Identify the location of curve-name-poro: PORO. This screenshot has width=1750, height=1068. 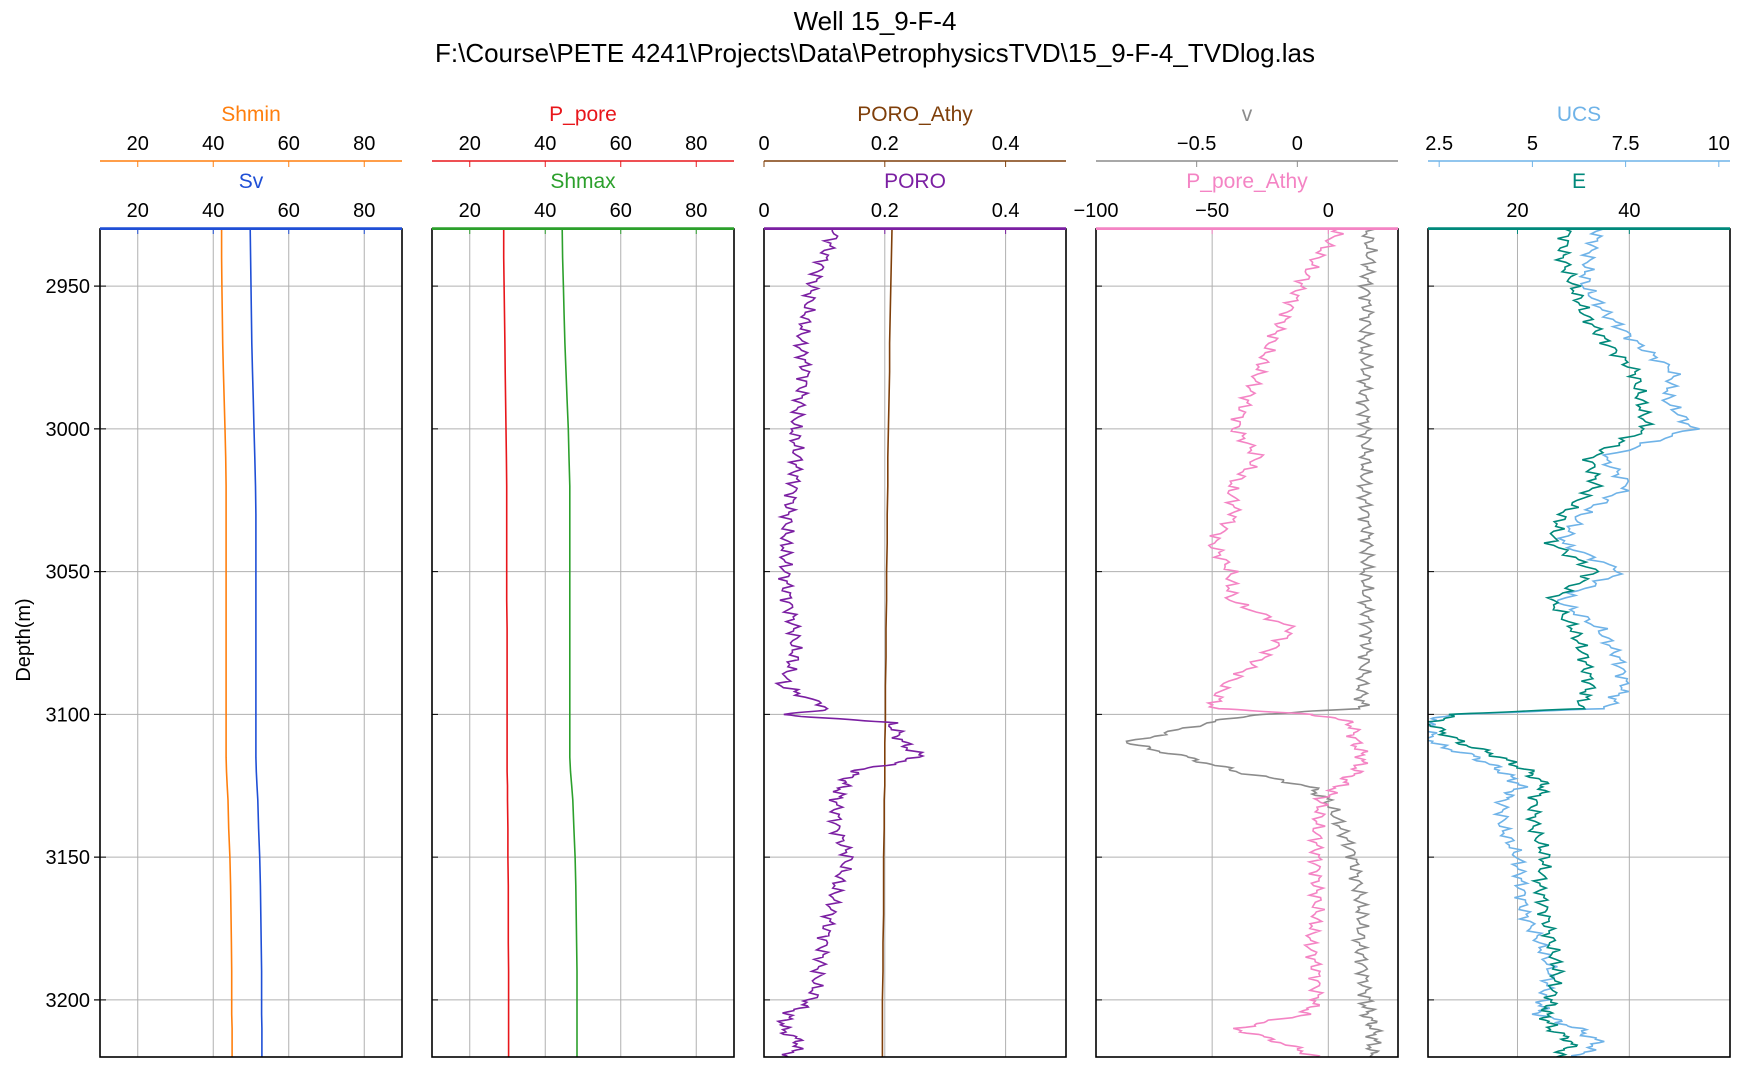
(915, 181).